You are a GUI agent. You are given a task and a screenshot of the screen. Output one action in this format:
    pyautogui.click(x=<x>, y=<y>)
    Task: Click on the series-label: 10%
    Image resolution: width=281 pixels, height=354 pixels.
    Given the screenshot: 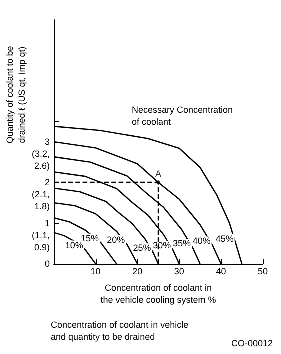 What is the action you would take?
    pyautogui.click(x=74, y=245)
    